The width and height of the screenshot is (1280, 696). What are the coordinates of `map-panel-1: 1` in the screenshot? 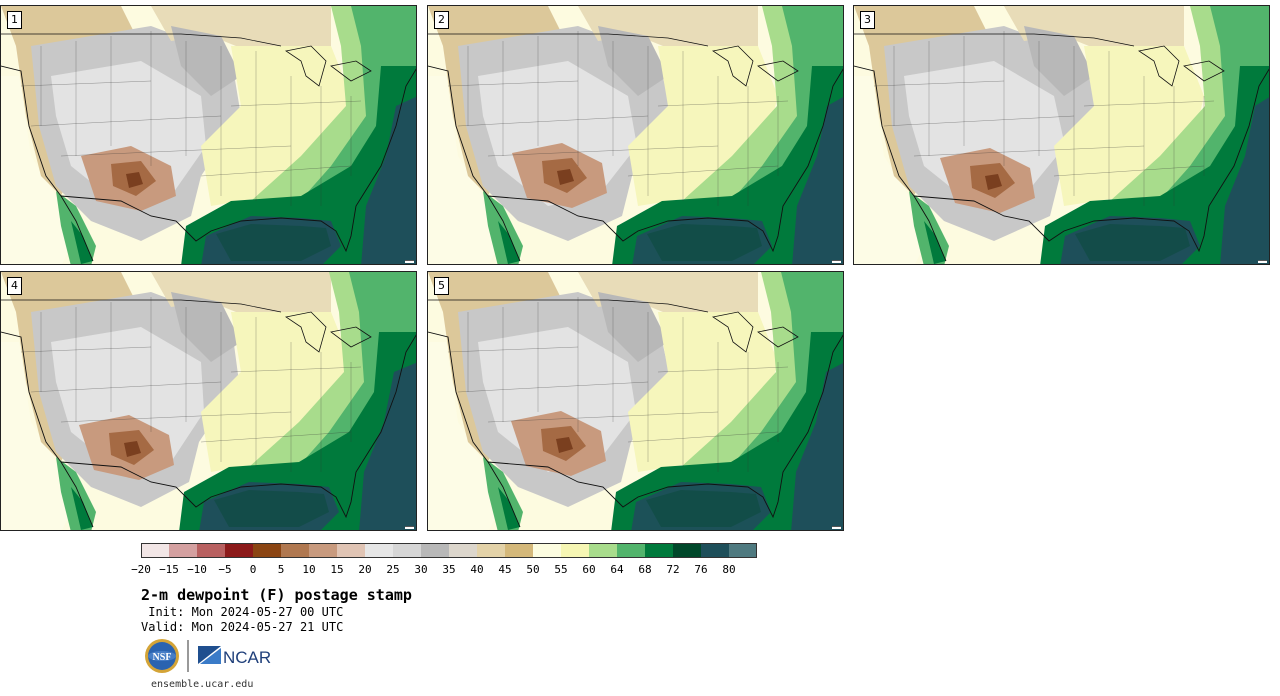 It's located at (208, 135).